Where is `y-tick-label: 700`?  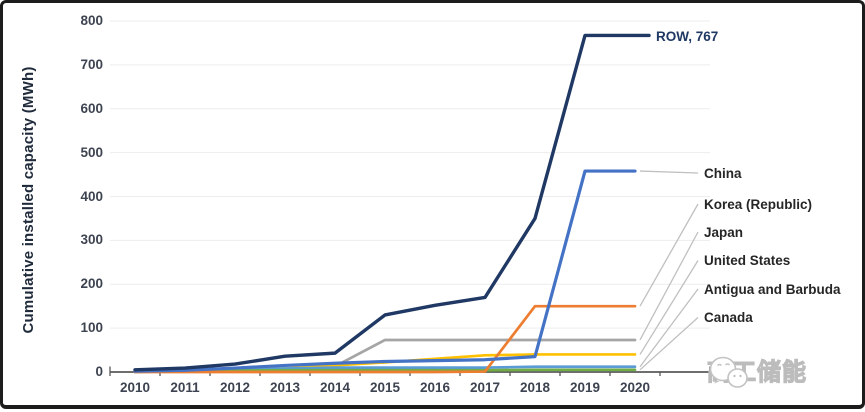 y-tick-label: 700 is located at coordinates (91, 64).